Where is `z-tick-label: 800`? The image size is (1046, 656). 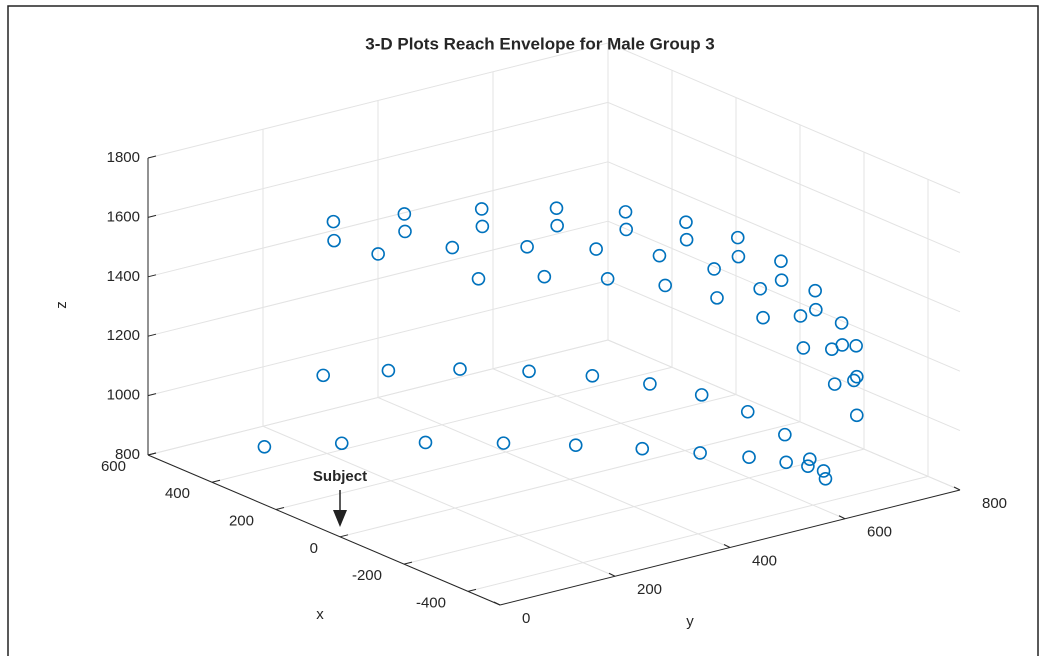
z-tick-label: 800 is located at coordinates (127, 454).